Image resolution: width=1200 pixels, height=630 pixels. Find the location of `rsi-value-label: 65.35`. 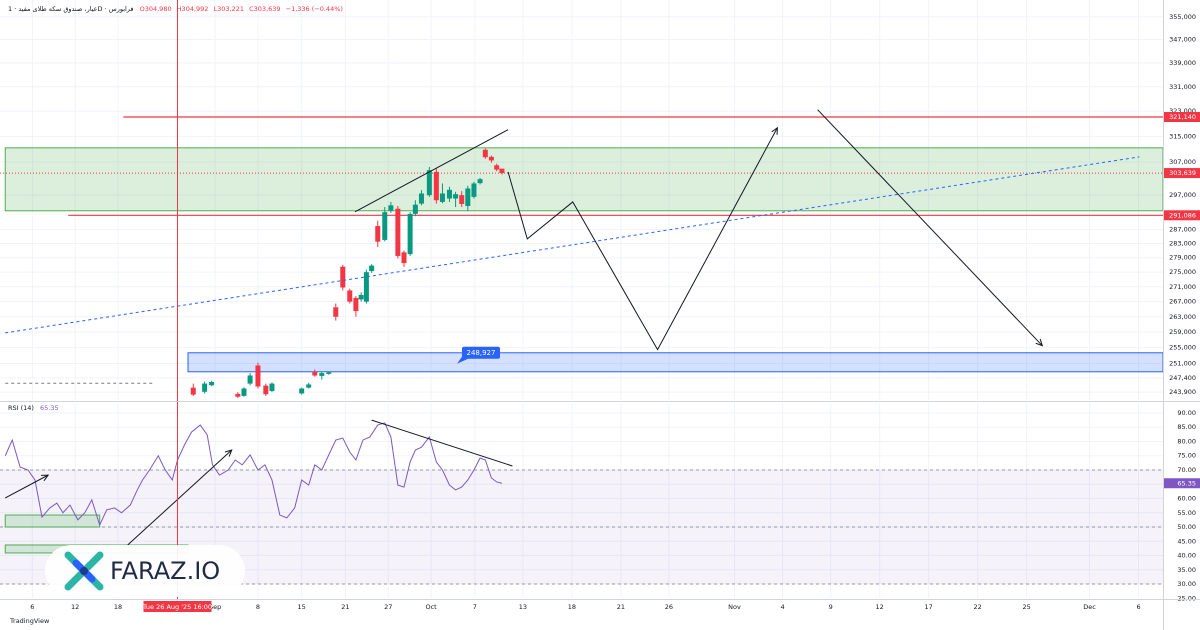

rsi-value-label: 65.35 is located at coordinates (1186, 483).